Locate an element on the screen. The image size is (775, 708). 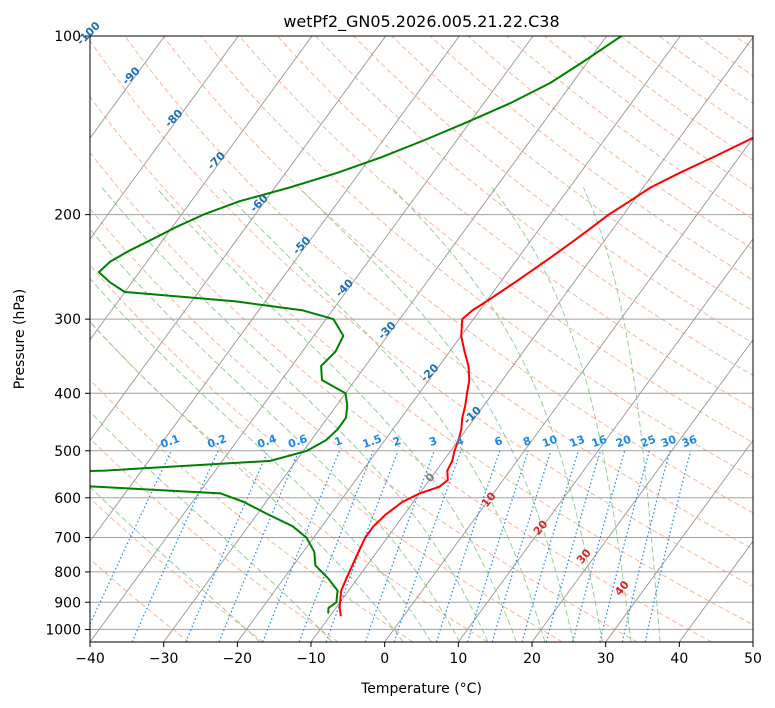
y-tick-label: 600 is located at coordinates (67, 499).